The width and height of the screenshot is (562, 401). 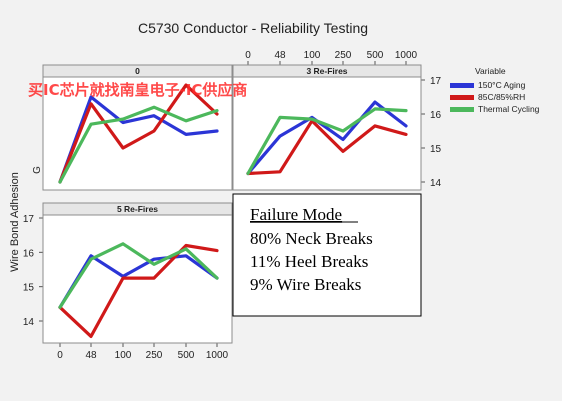 What do you see at coordinates (29, 288) in the screenshot?
I see `left-y-tick-label: 15` at bounding box center [29, 288].